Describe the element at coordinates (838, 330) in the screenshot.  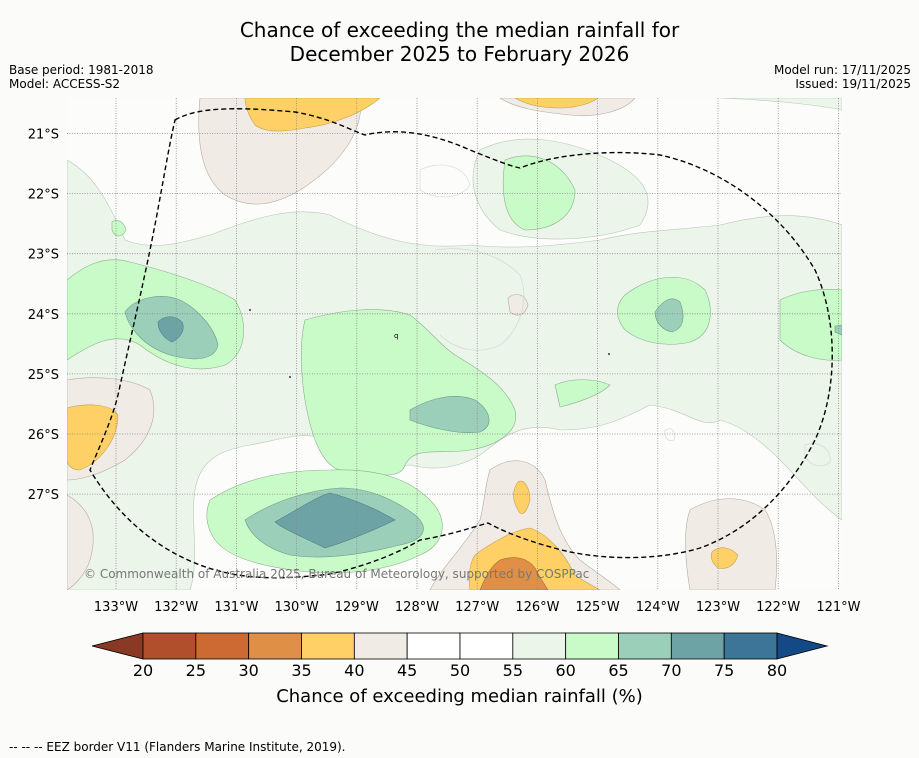
I see `region-65-70-edge` at that location.